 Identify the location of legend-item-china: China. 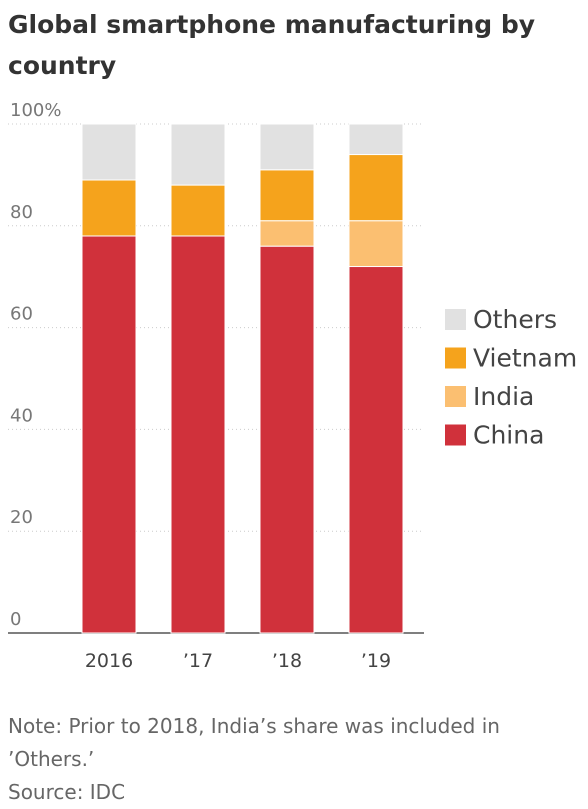
(494, 435).